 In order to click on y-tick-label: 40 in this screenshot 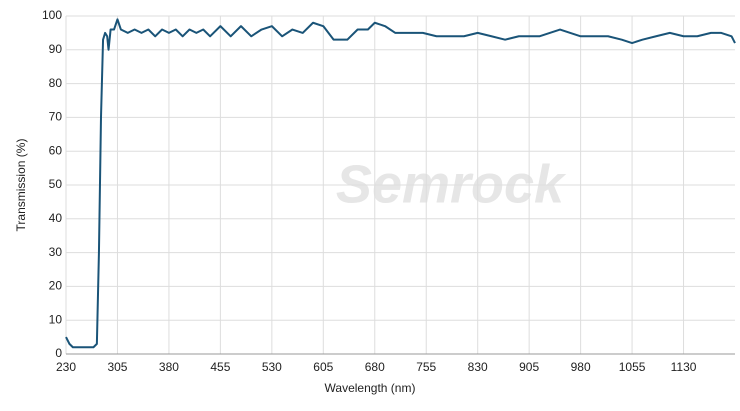, I will do `click(56, 218)`.